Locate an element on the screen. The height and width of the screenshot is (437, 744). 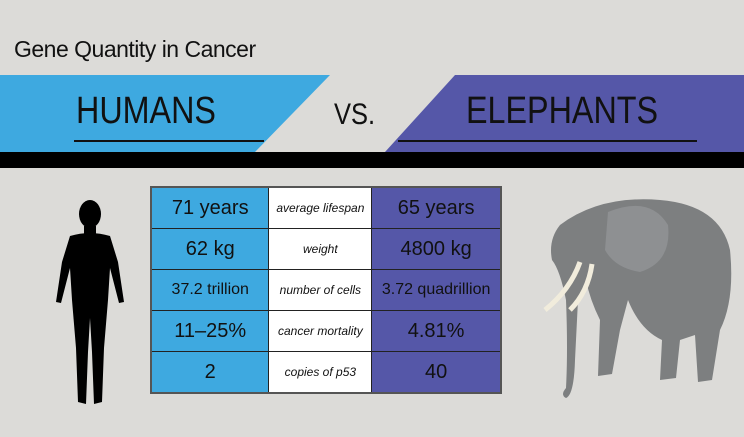
elephant-value: 4800 kg is located at coordinates (436, 249).